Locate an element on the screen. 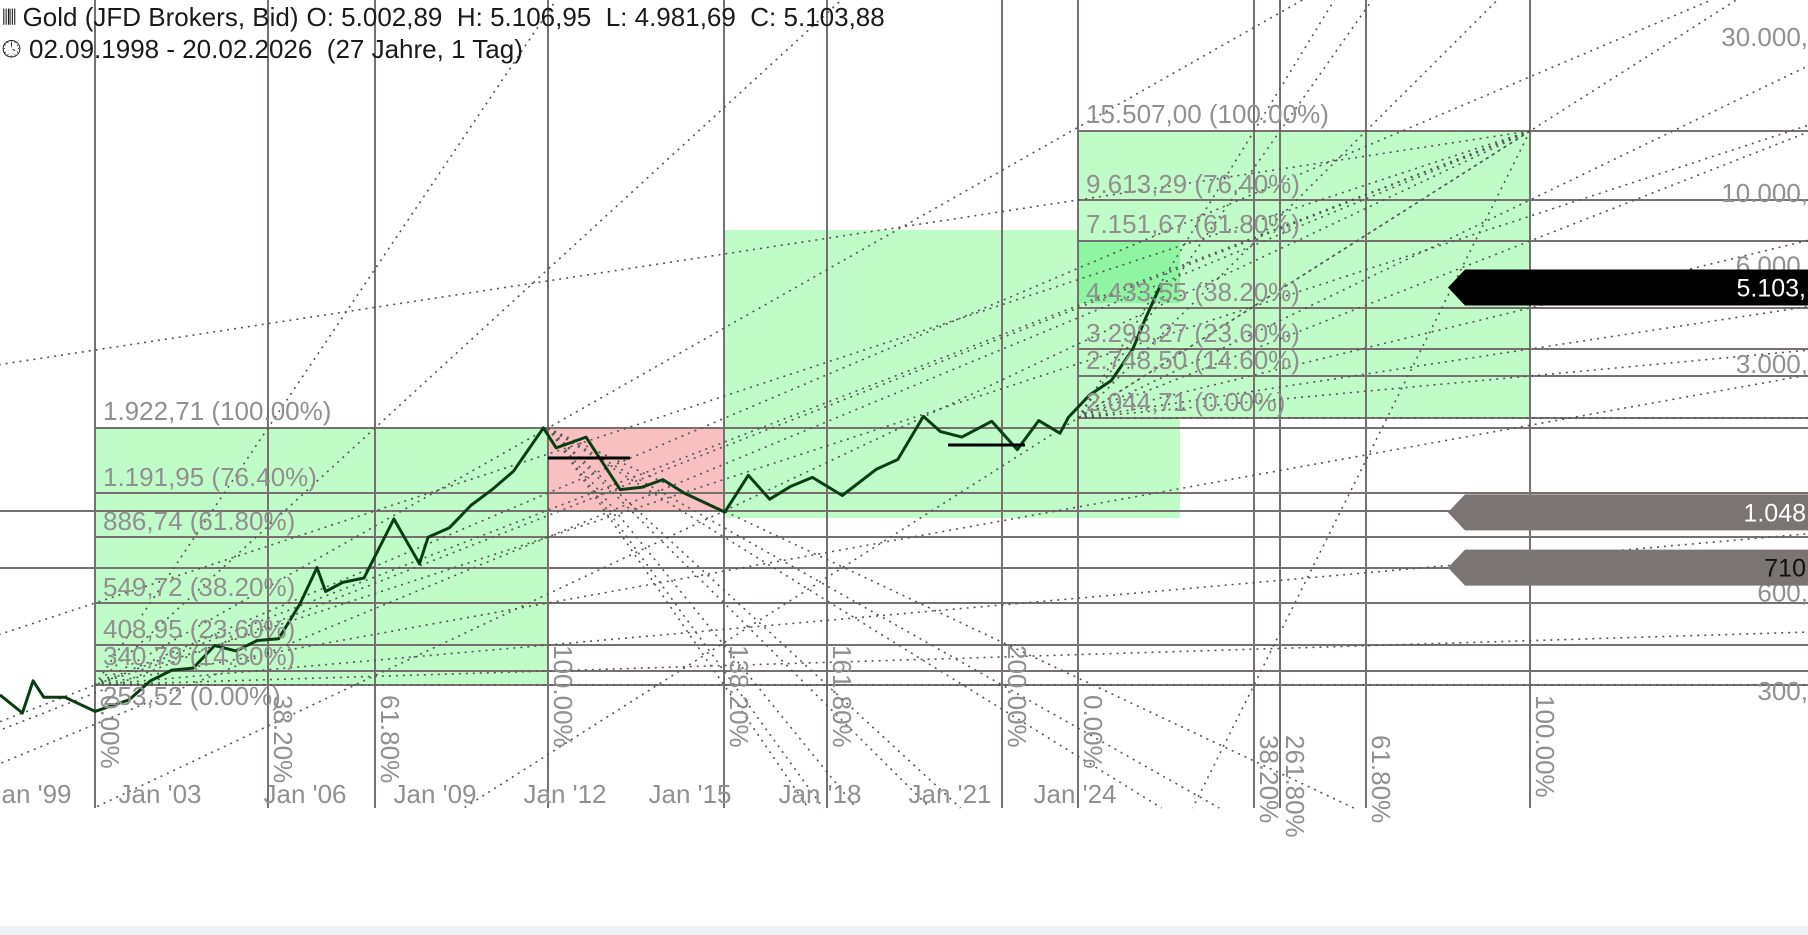 The image size is (1808, 935). x-axis-label: Jan '24 is located at coordinates (1074, 794).